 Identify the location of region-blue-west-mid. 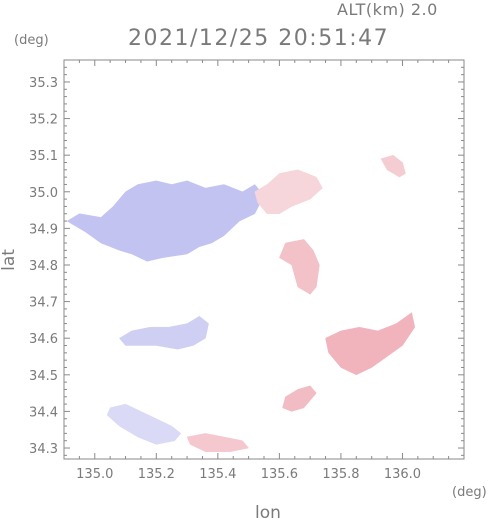
(164, 332).